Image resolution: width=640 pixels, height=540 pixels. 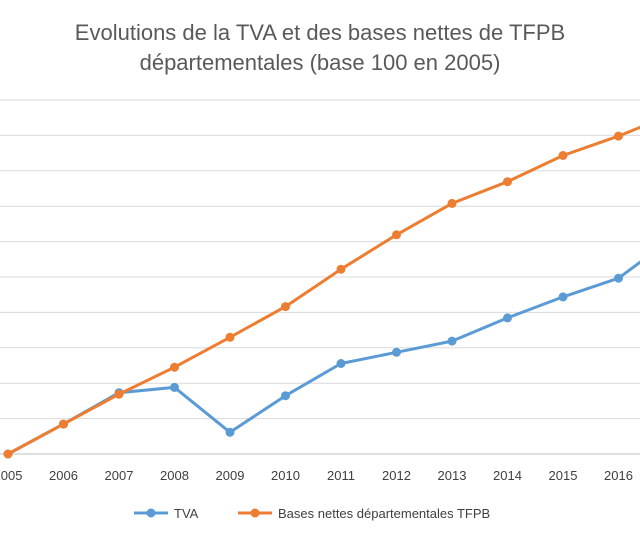 I want to click on x-tick-label: 2007, so click(x=119, y=475).